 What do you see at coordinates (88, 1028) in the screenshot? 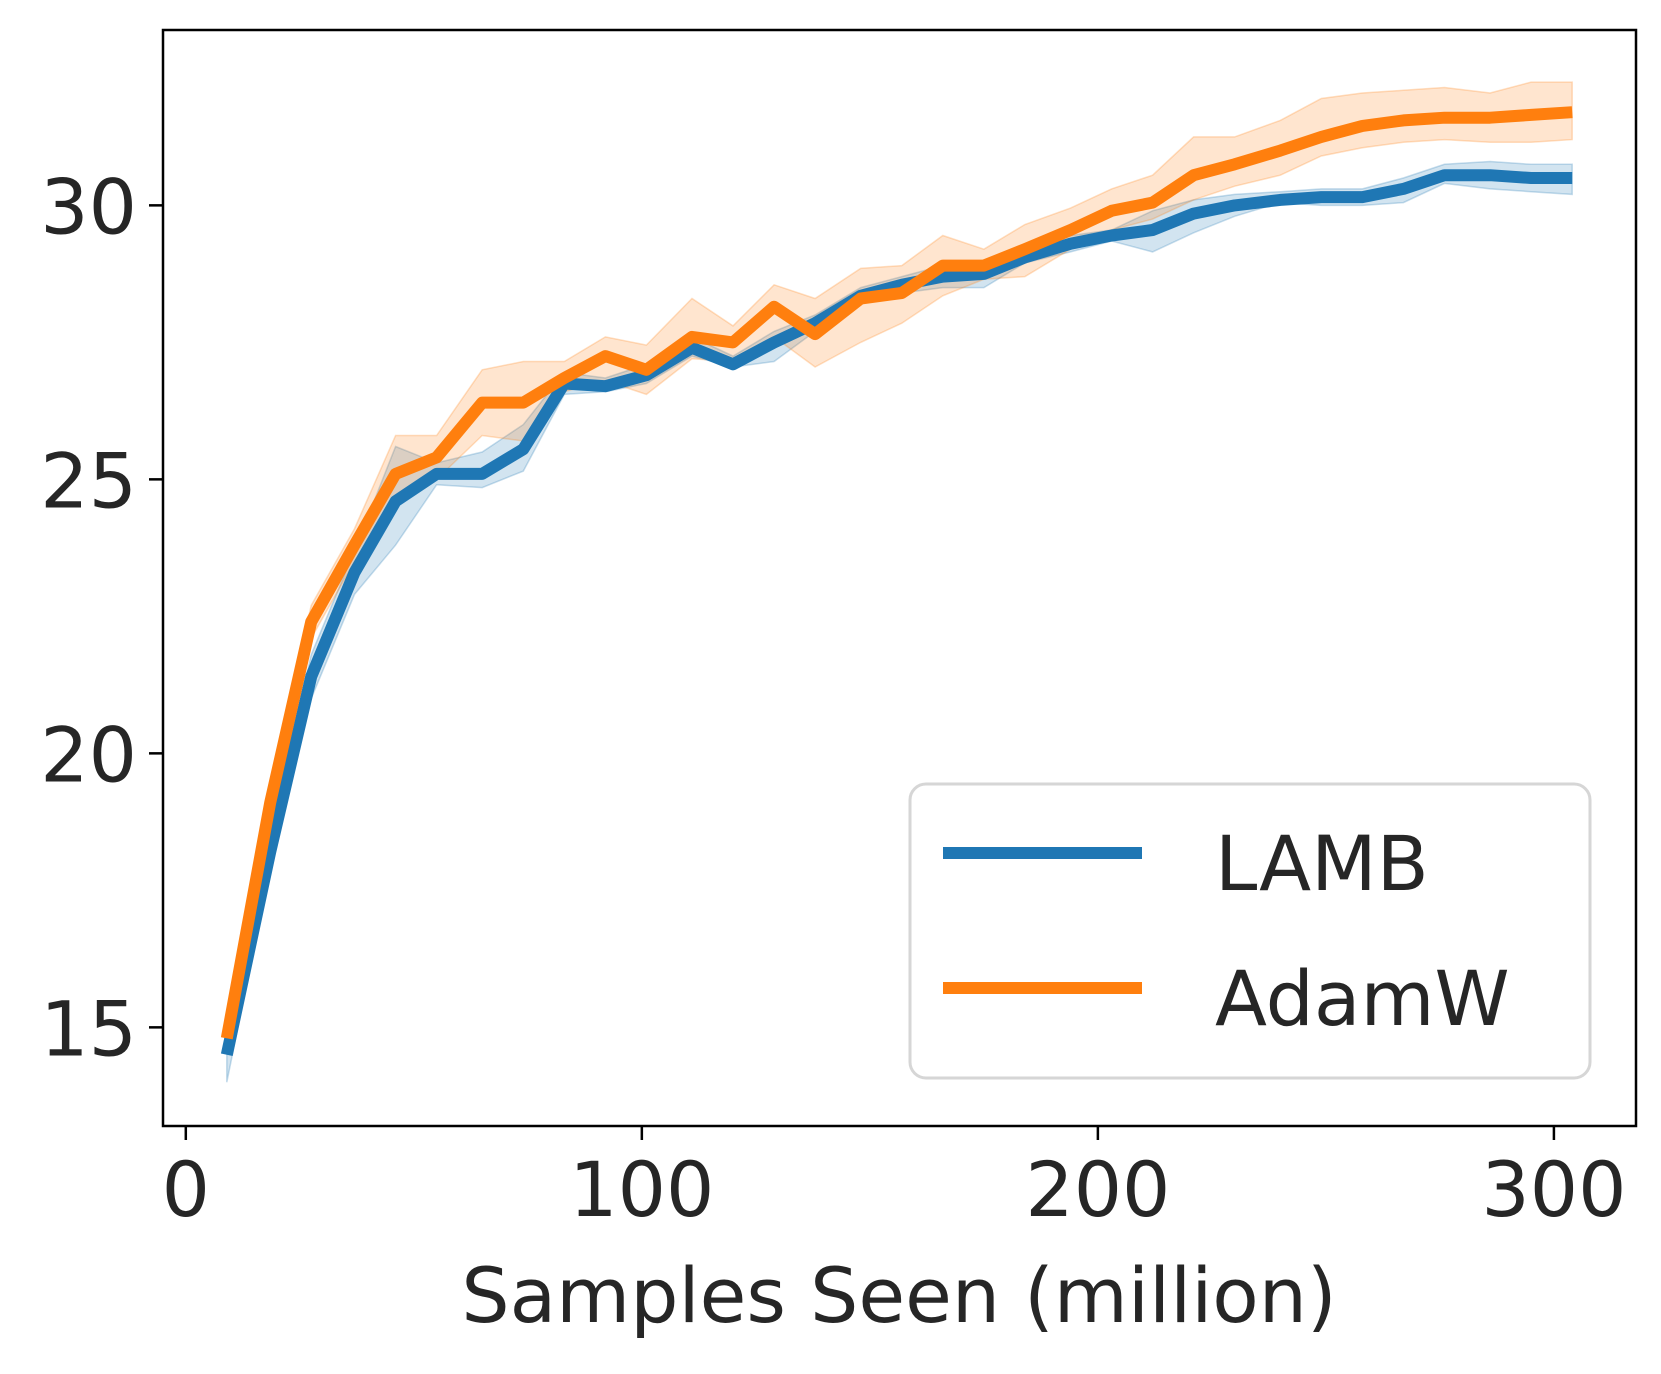
I see `y-tick-label: 15` at bounding box center [88, 1028].